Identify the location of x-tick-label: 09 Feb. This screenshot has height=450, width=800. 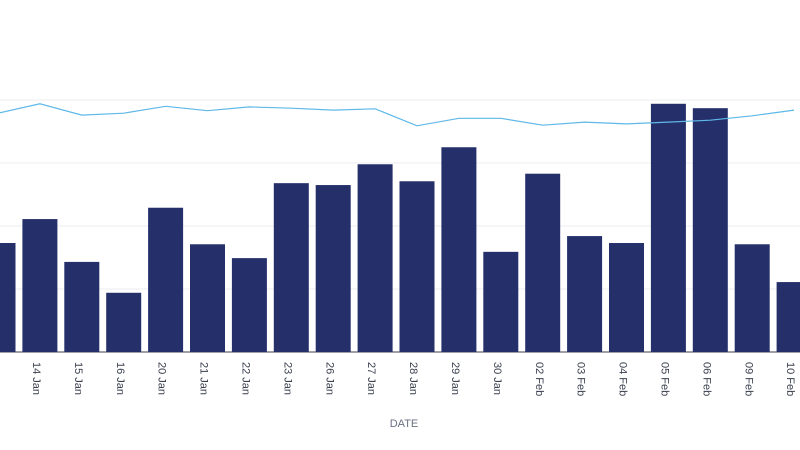
(748, 379).